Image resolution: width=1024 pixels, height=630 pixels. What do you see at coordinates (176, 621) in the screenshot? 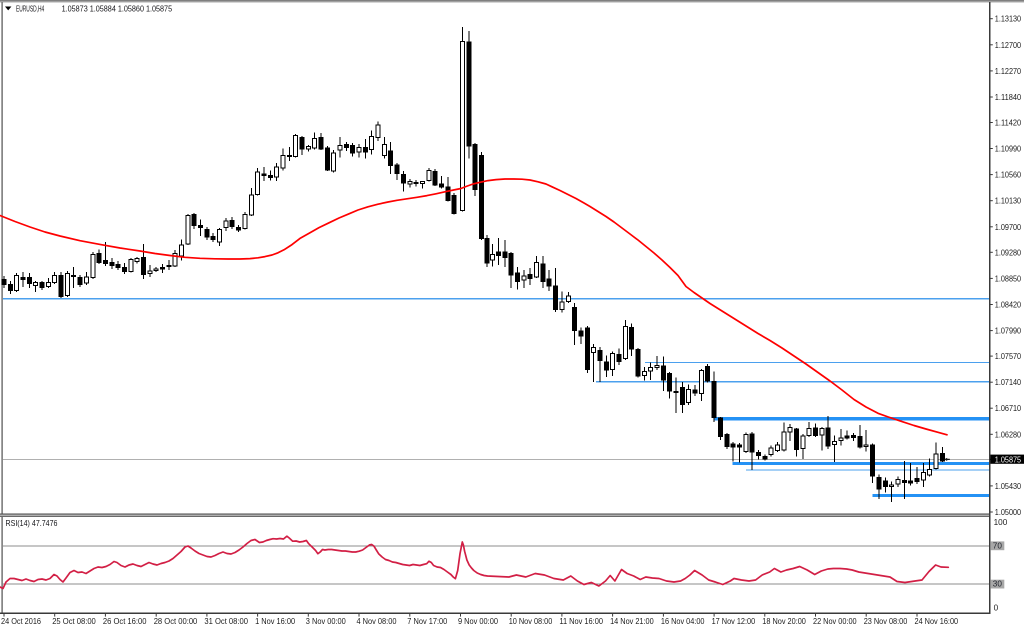
I see `svg-text: 28 Oct 00:00` at bounding box center [176, 621].